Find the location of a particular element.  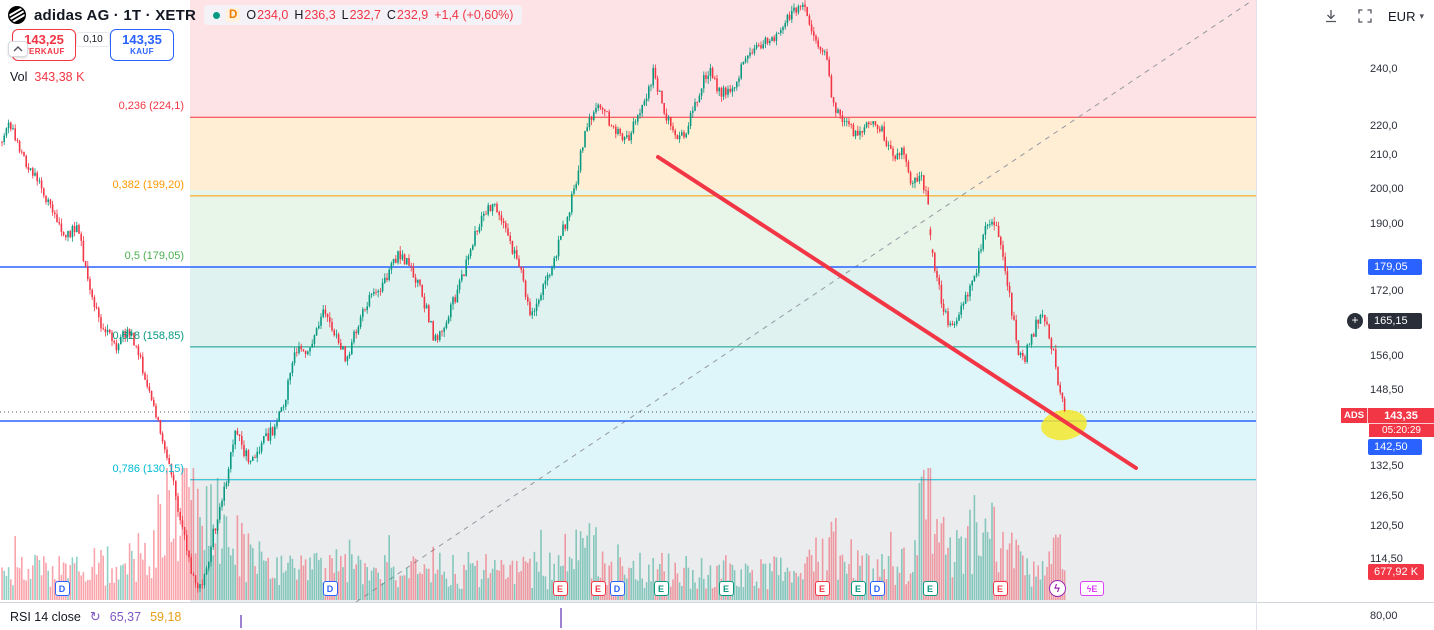

high-value: 236,3 is located at coordinates (320, 15).